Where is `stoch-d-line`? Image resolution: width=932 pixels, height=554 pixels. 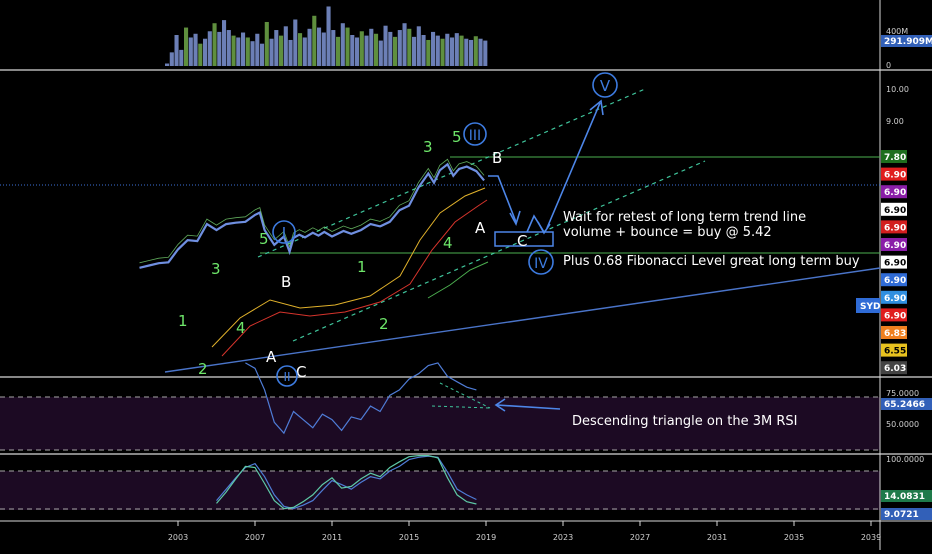 stoch-d-line is located at coordinates (346, 482).